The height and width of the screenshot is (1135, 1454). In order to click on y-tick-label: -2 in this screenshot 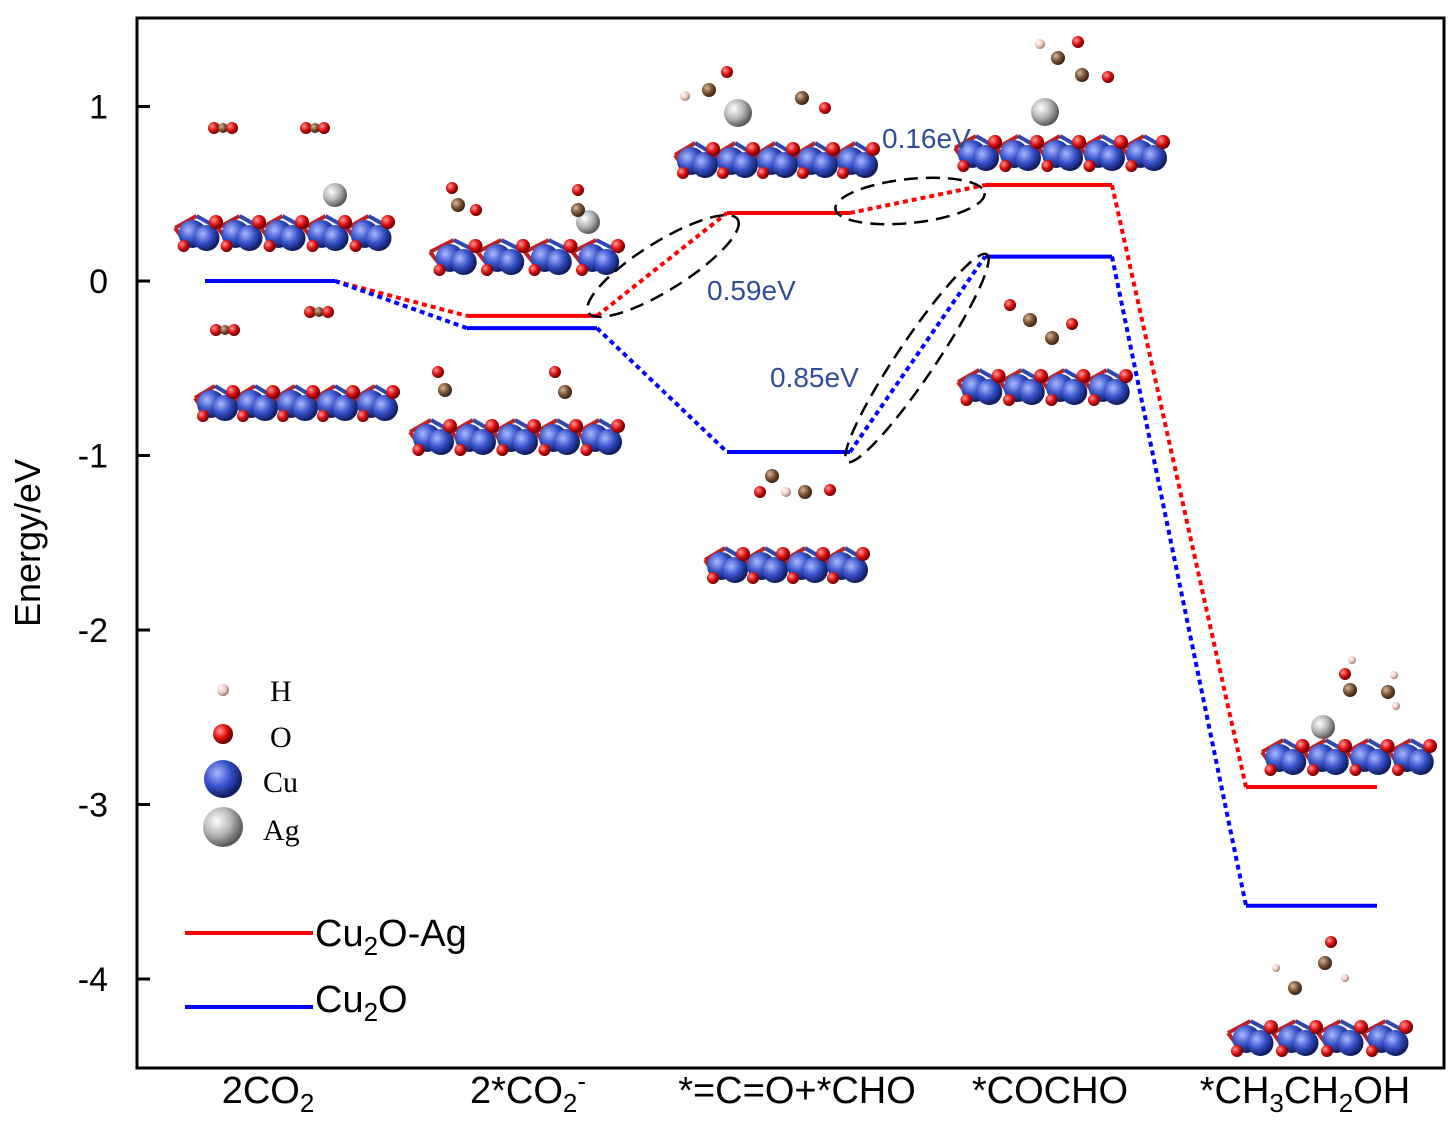, I will do `click(93, 631)`.